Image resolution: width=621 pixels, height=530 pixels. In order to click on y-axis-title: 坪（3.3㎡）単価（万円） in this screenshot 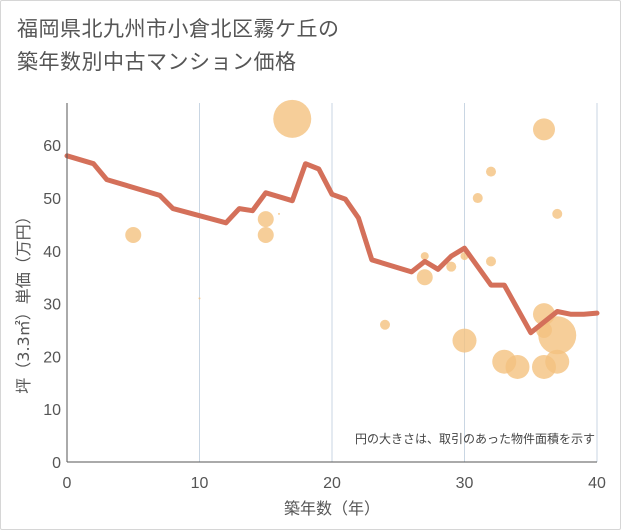, I will do `click(23, 300)`.